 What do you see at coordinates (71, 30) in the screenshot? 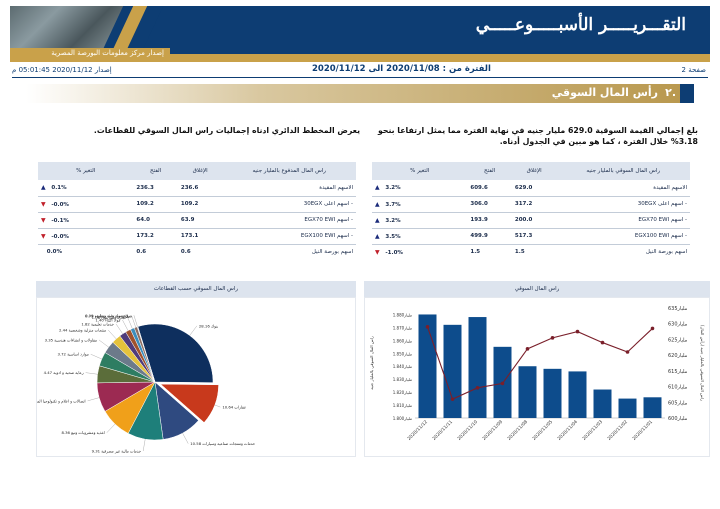
I see `banner-photo` at bounding box center [71, 30].